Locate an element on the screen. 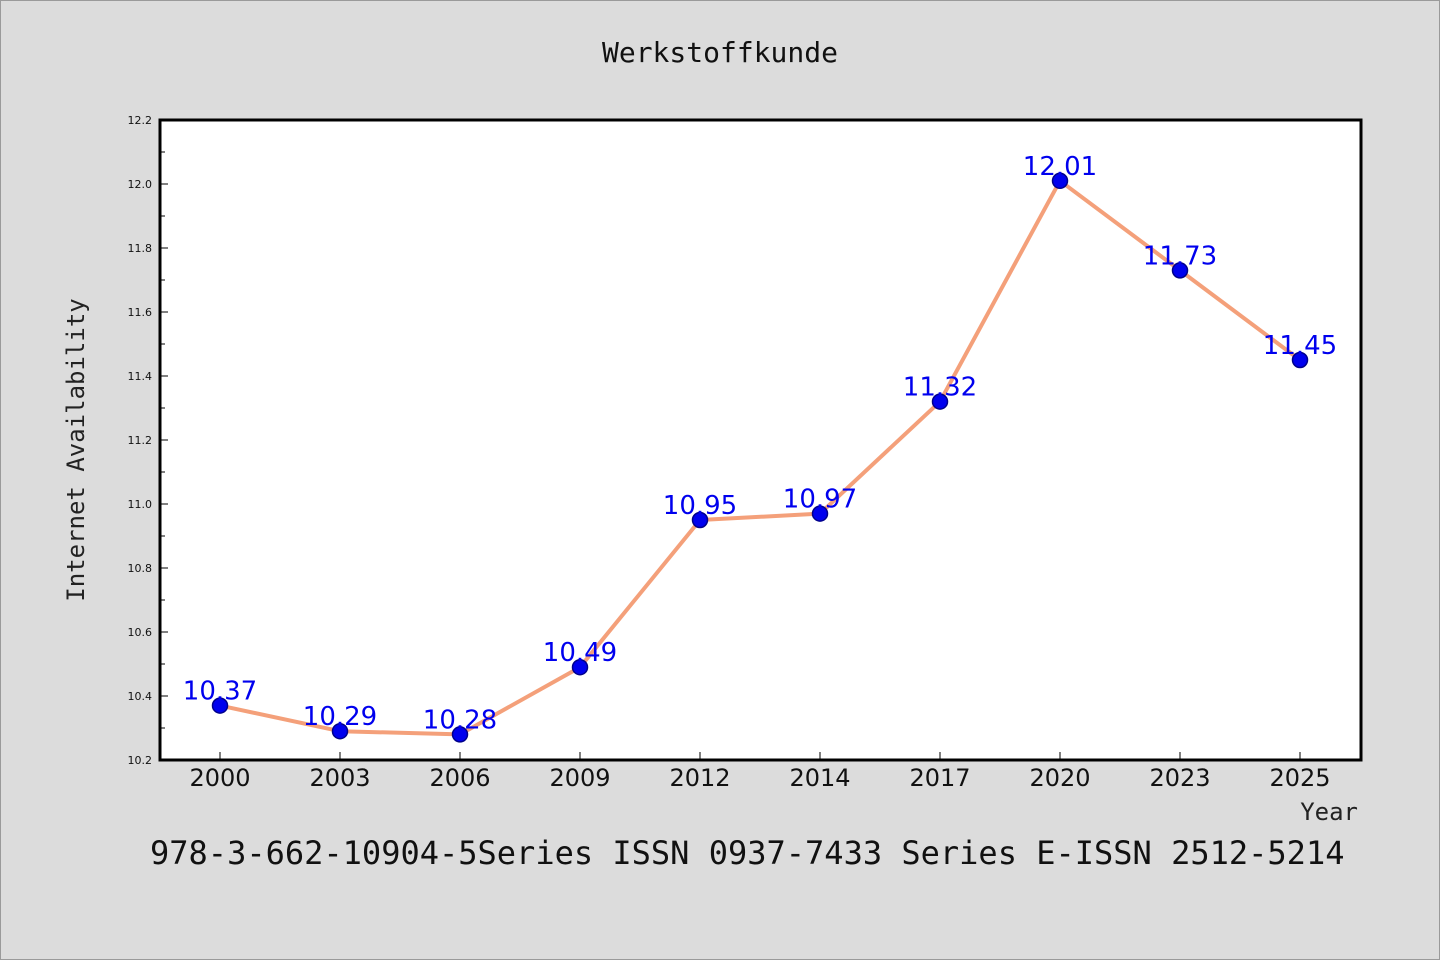  chart-title: Werkstoffkunde is located at coordinates (720, 52).